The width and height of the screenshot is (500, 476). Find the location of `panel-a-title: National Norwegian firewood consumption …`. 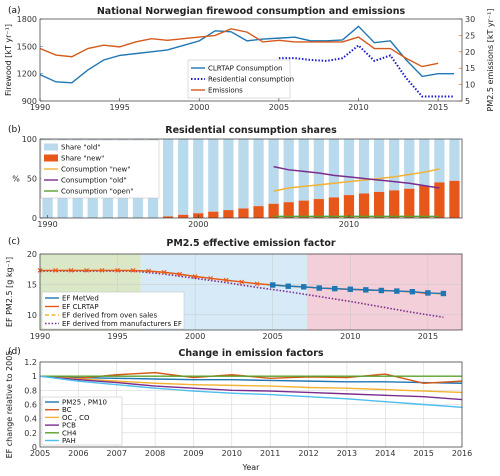

panel-a-title: National Norwegian firewood consumption … is located at coordinates (251, 11).